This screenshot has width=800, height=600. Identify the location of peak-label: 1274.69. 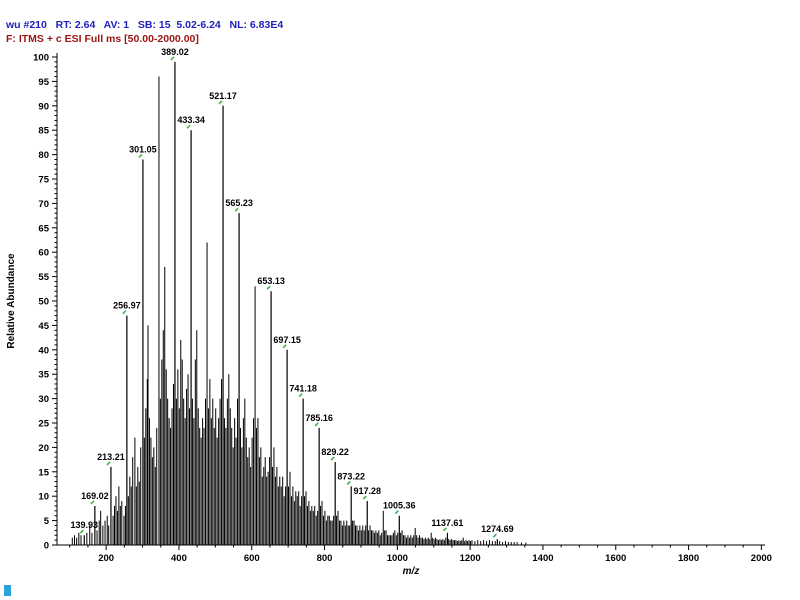
(497, 529).